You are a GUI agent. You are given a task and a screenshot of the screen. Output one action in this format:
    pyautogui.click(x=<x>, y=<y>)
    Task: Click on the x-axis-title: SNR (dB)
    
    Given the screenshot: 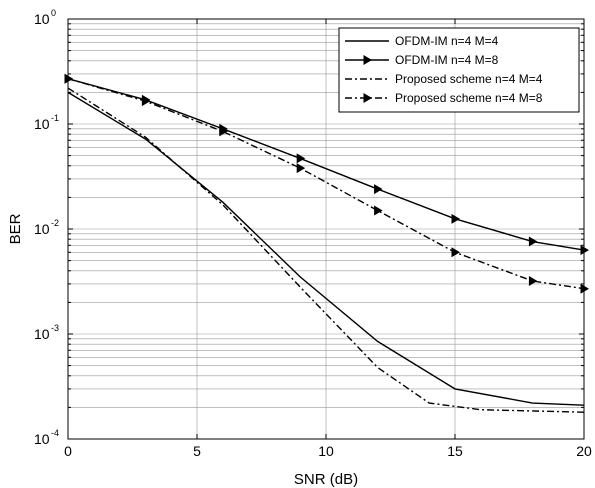 What is the action you would take?
    pyautogui.click(x=326, y=479)
    